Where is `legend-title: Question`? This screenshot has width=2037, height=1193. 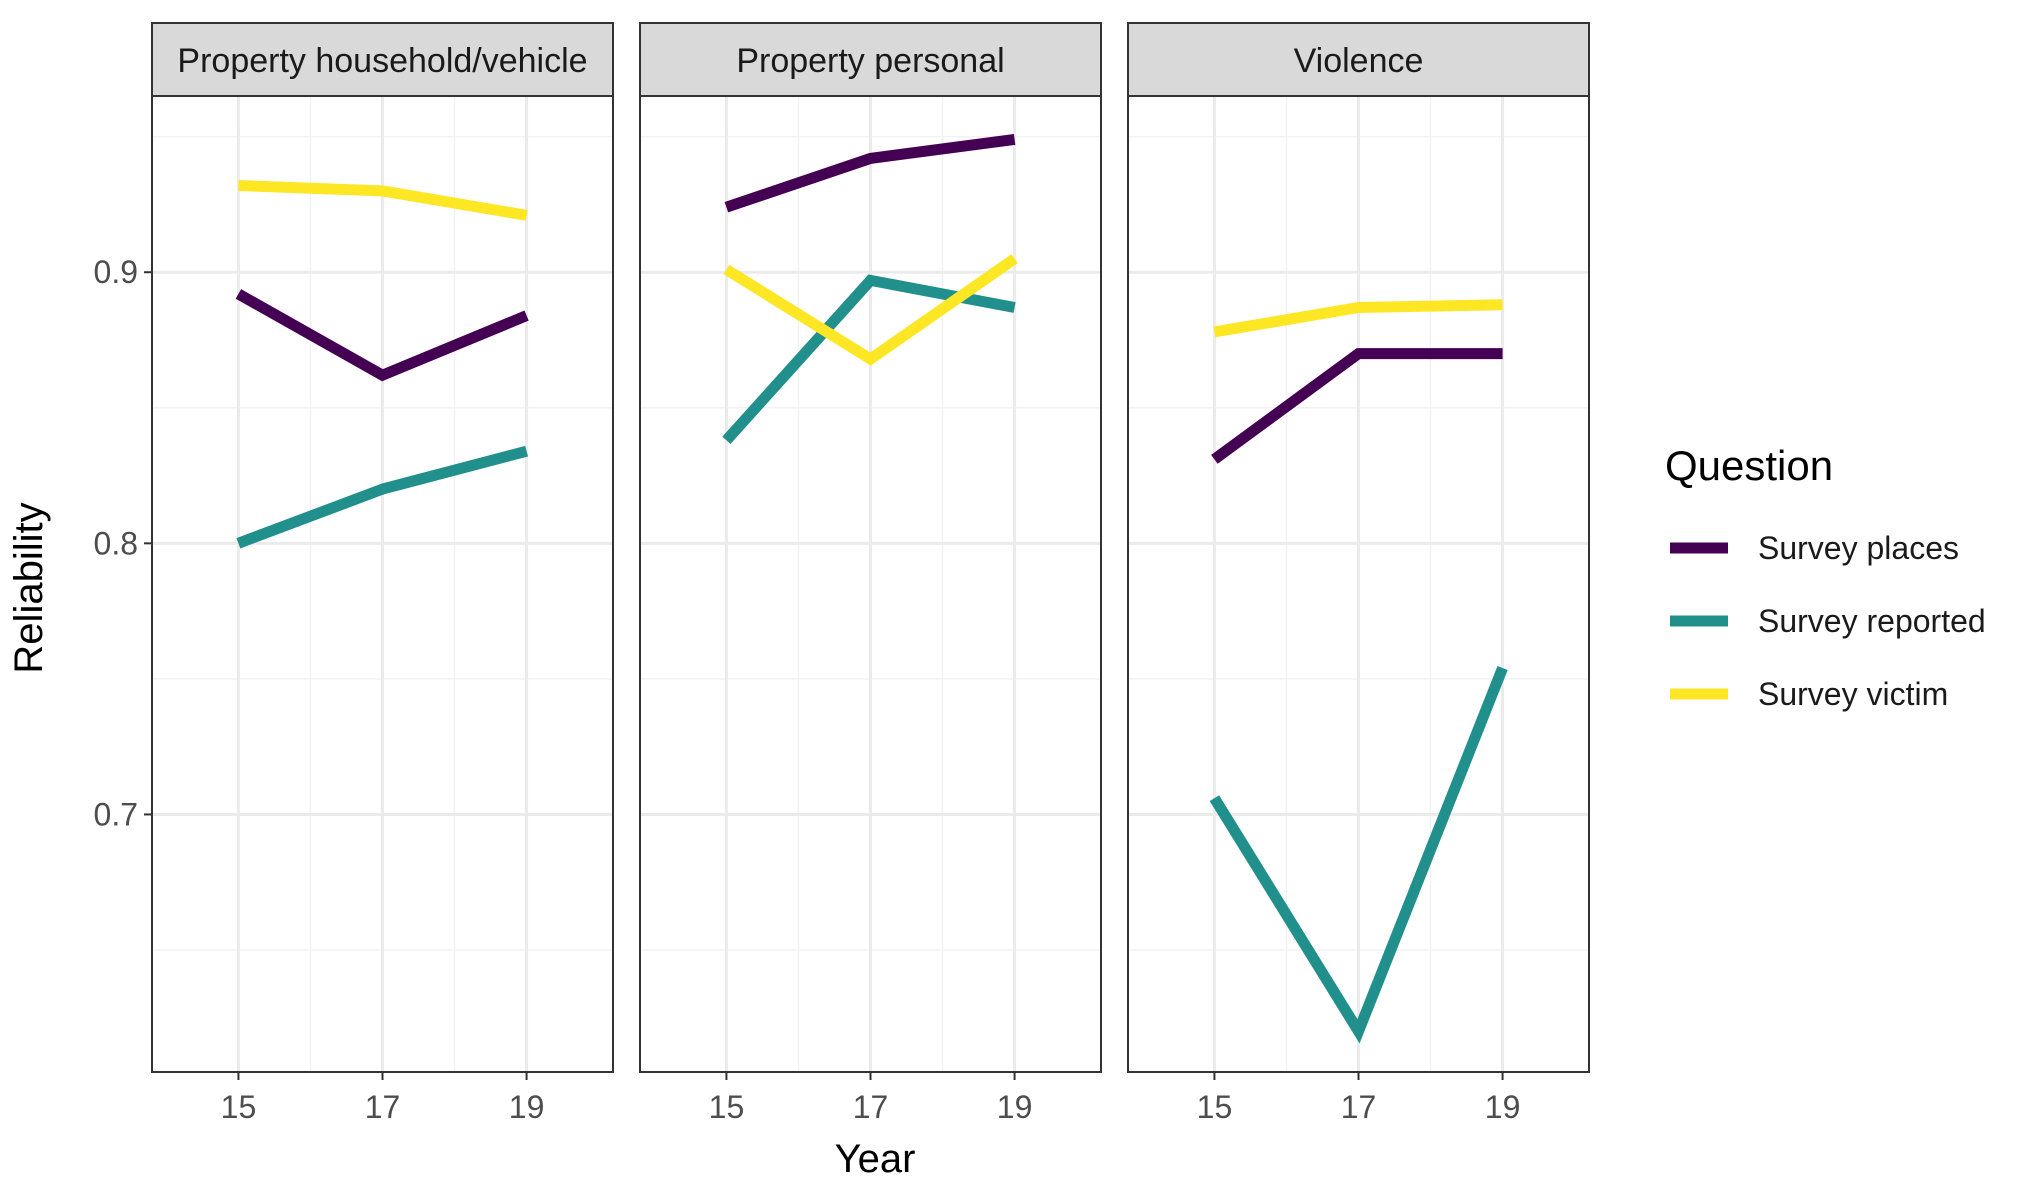 legend-title: Question is located at coordinates (1749, 465).